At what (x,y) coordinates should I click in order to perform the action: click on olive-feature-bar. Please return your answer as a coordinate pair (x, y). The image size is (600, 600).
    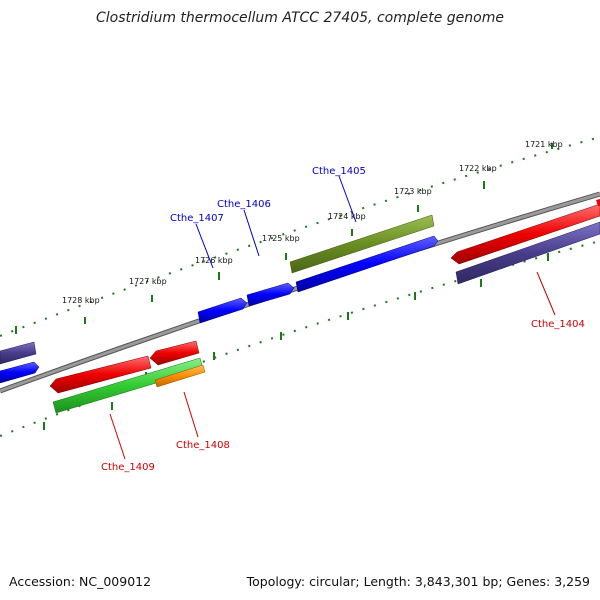
    Looking at the image, I should click on (362, 244).